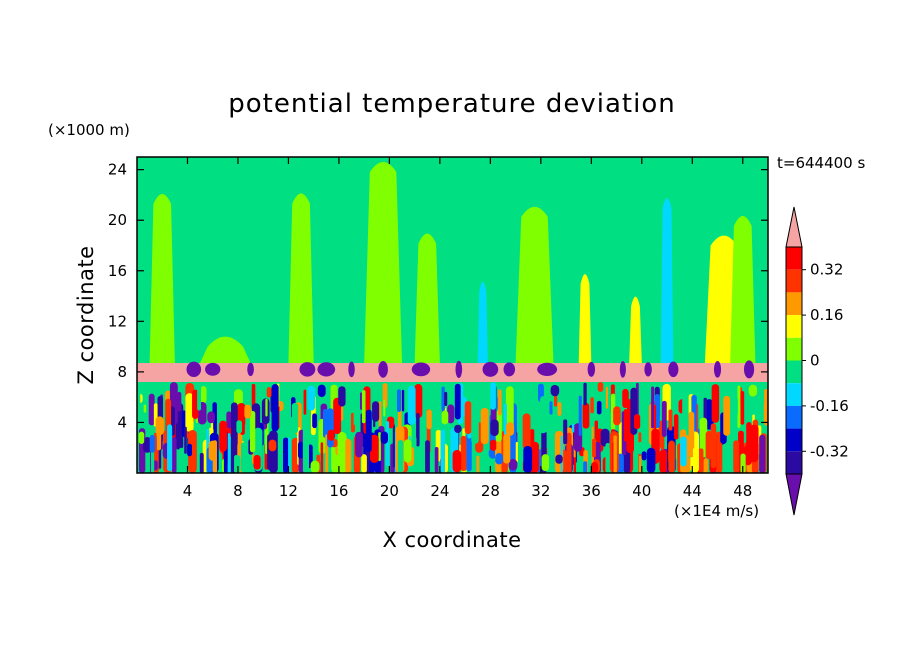 This screenshot has width=904, height=654. What do you see at coordinates (238, 491) in the screenshot?
I see `x-tick-label: 8` at bounding box center [238, 491].